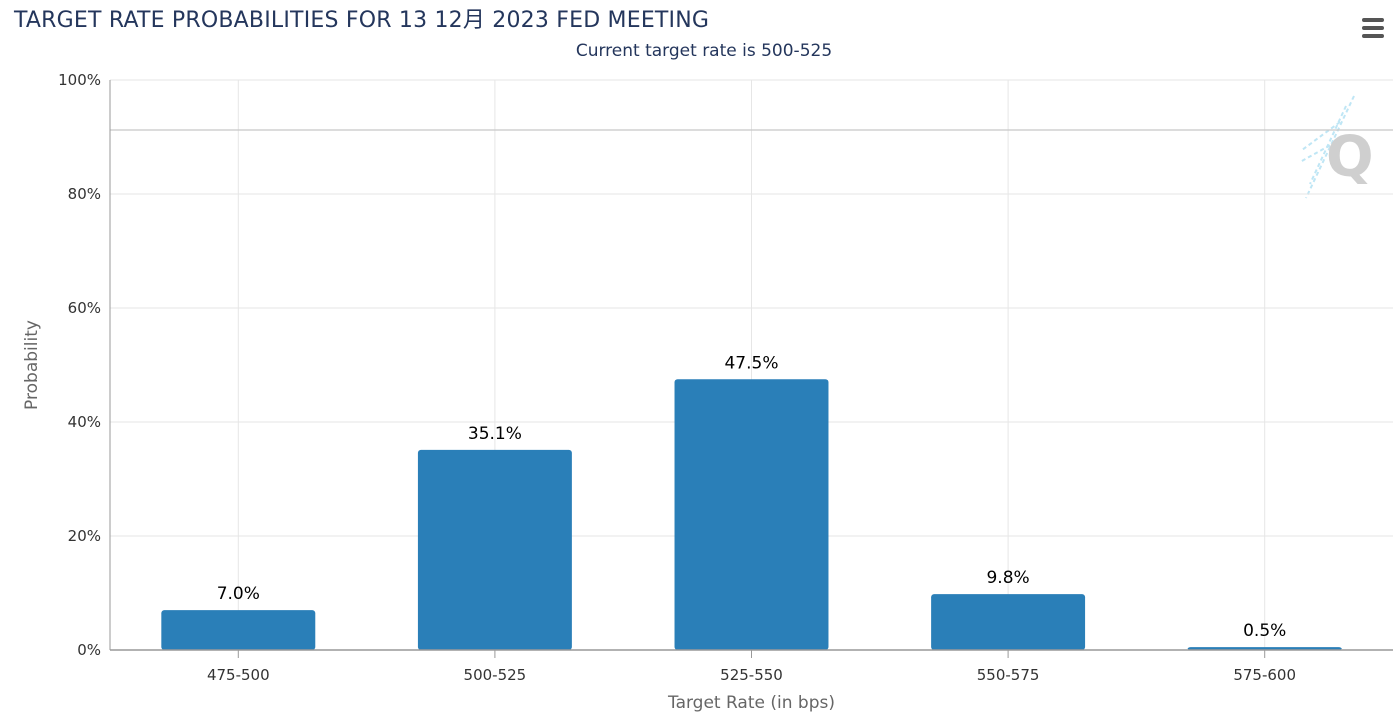  What do you see at coordinates (84, 536) in the screenshot?
I see `y-tick-label: 20%` at bounding box center [84, 536].